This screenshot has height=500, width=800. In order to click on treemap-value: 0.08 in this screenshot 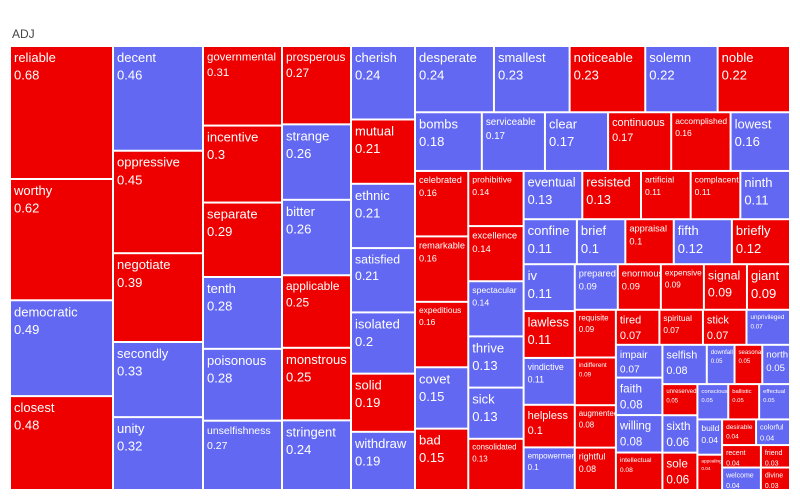, I will do `click(631, 404)`.